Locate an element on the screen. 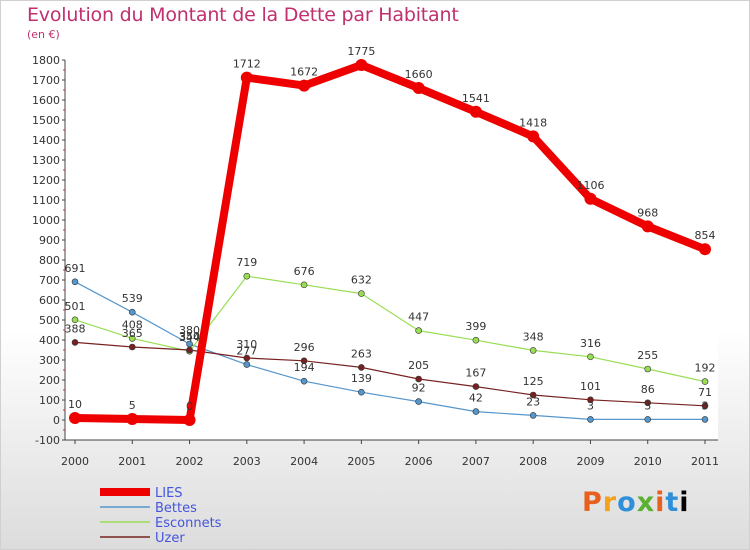 The height and width of the screenshot is (550, 750). data-label: 854 is located at coordinates (705, 235).